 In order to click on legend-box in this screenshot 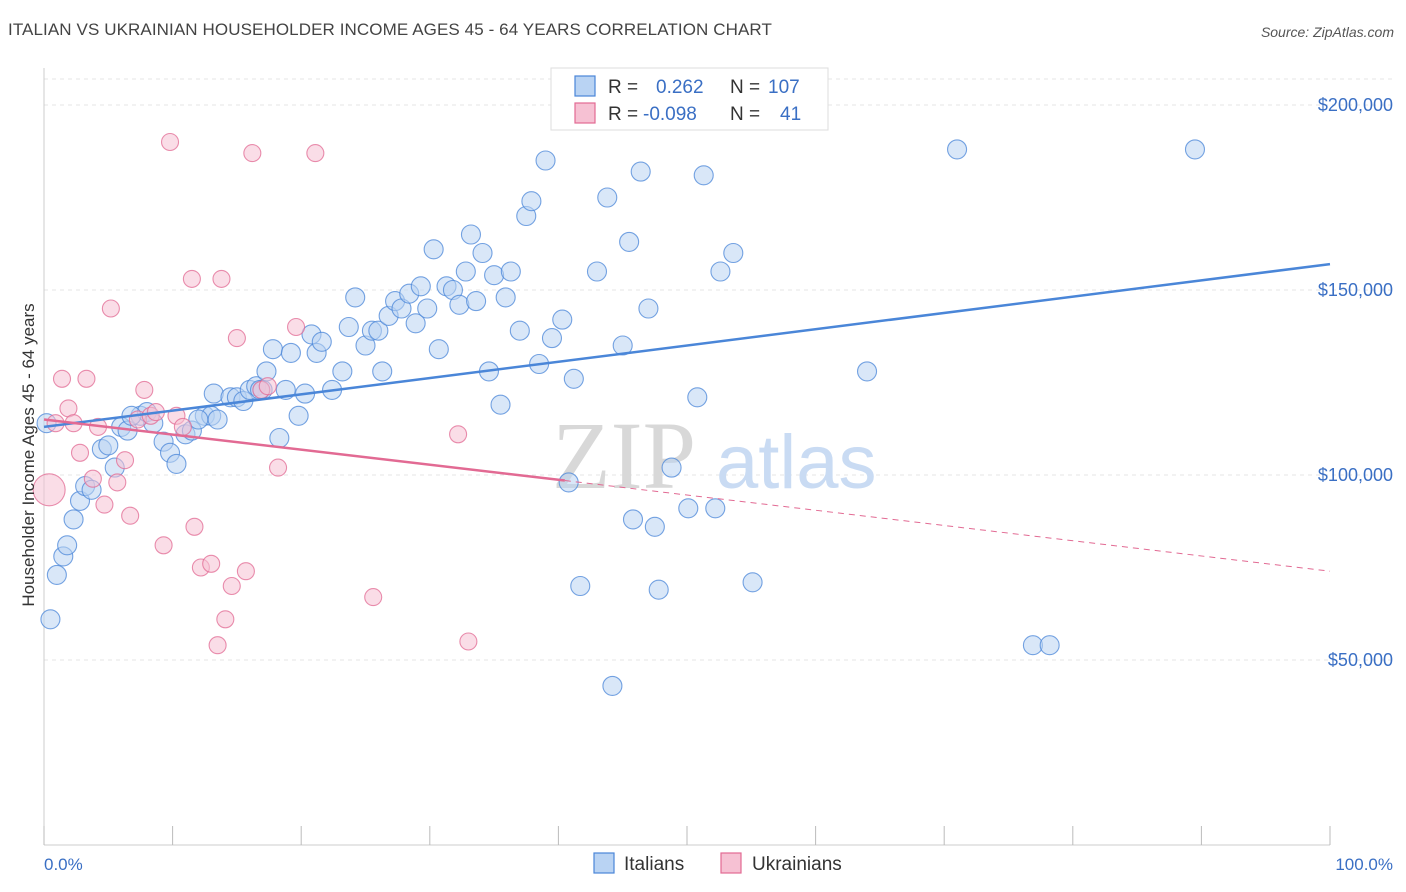, I will do `click(689, 99)`.